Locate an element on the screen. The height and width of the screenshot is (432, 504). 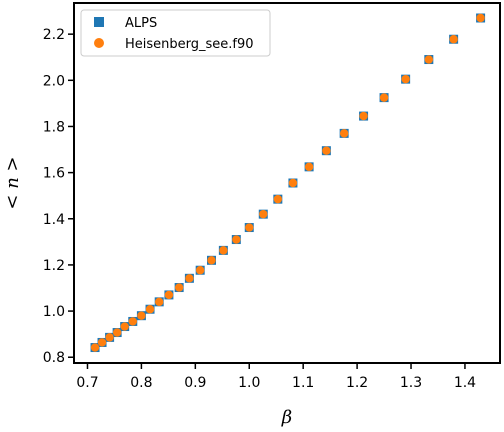
x-tick-label: 0.8 is located at coordinates (141, 383).